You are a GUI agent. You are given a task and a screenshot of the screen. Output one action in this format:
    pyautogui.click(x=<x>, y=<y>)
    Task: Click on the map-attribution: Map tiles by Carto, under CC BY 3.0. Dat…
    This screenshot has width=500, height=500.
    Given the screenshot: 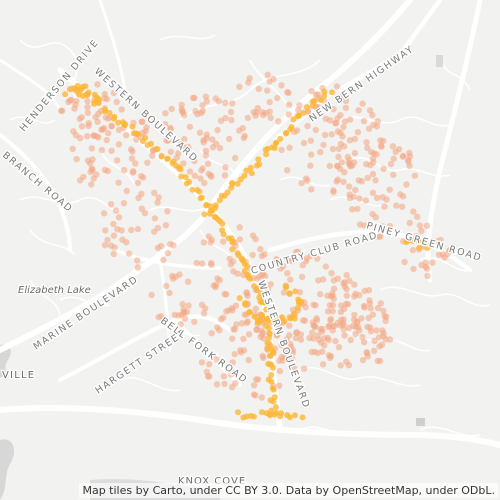 What is the action you would take?
    pyautogui.click(x=288, y=490)
    